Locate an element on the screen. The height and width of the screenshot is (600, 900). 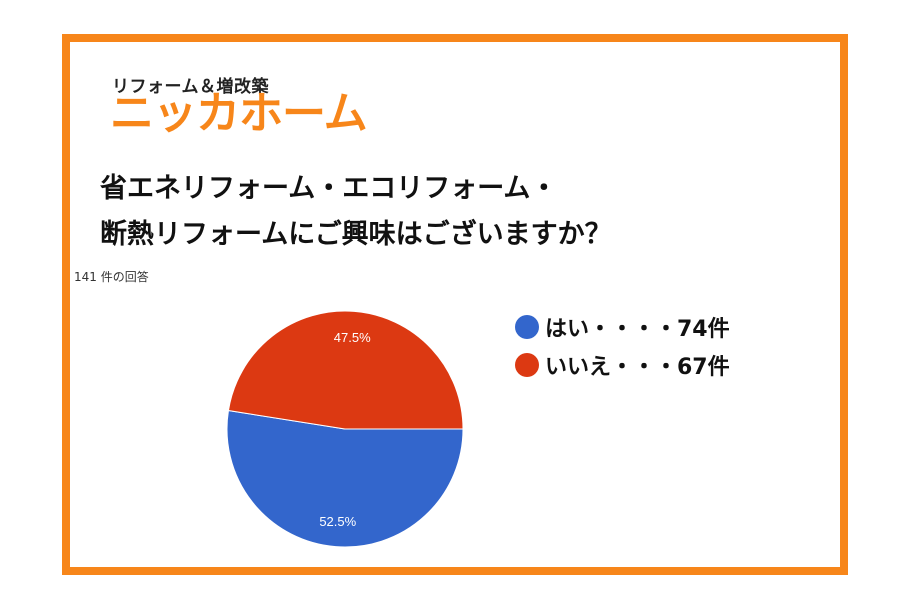
brand-logo: ニッカホーム is located at coordinates (239, 113).